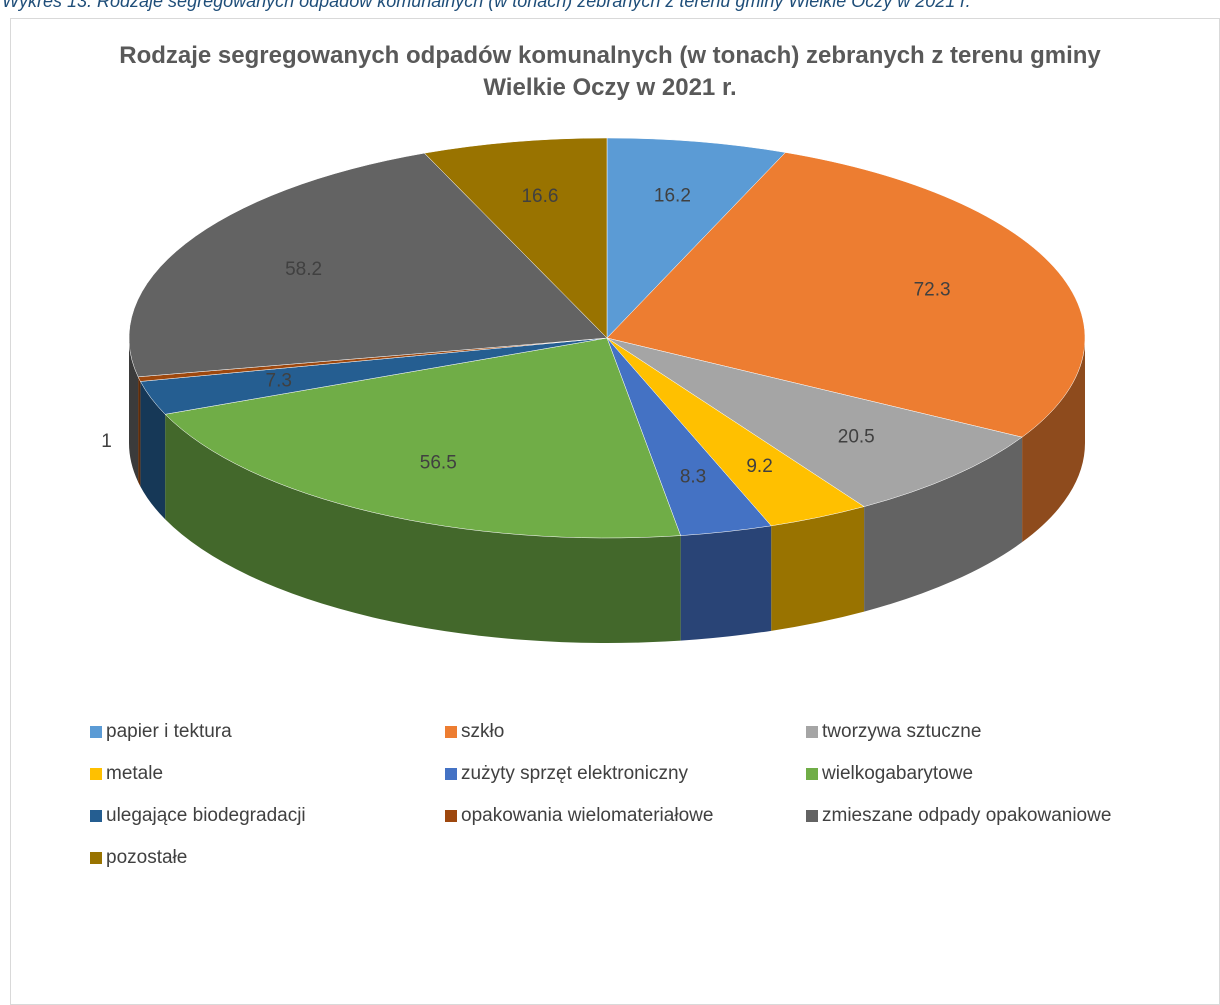 This screenshot has height=1005, width=1220. Describe the element at coordinates (438, 463) in the screenshot. I see `data-label: 56.5` at that location.